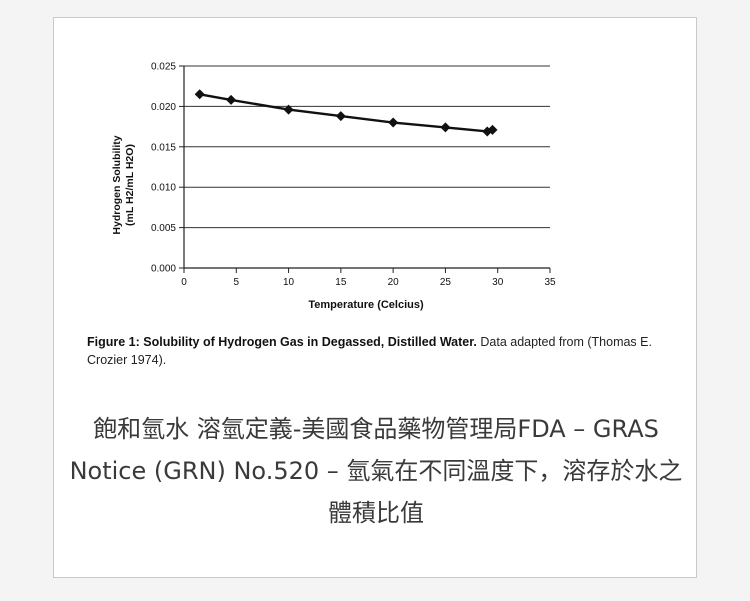 The width and height of the screenshot is (750, 601). I want to click on x-tick-label: 15, so click(341, 282).